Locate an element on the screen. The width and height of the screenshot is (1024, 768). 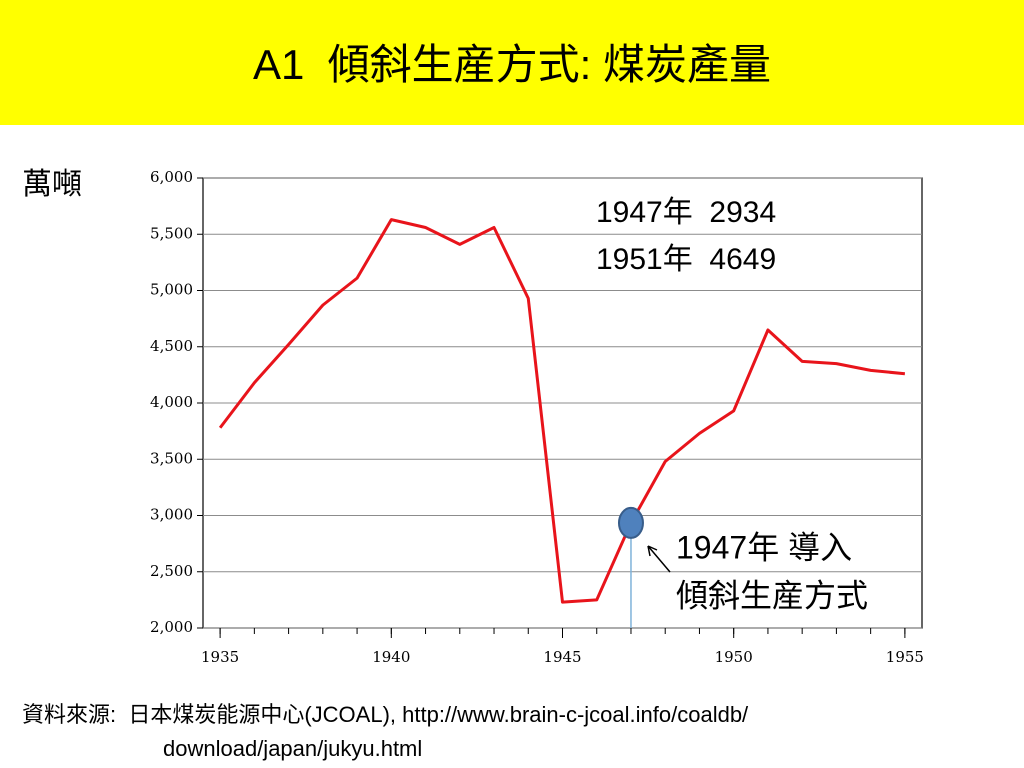
x-tick-label: 1955 is located at coordinates (905, 657).